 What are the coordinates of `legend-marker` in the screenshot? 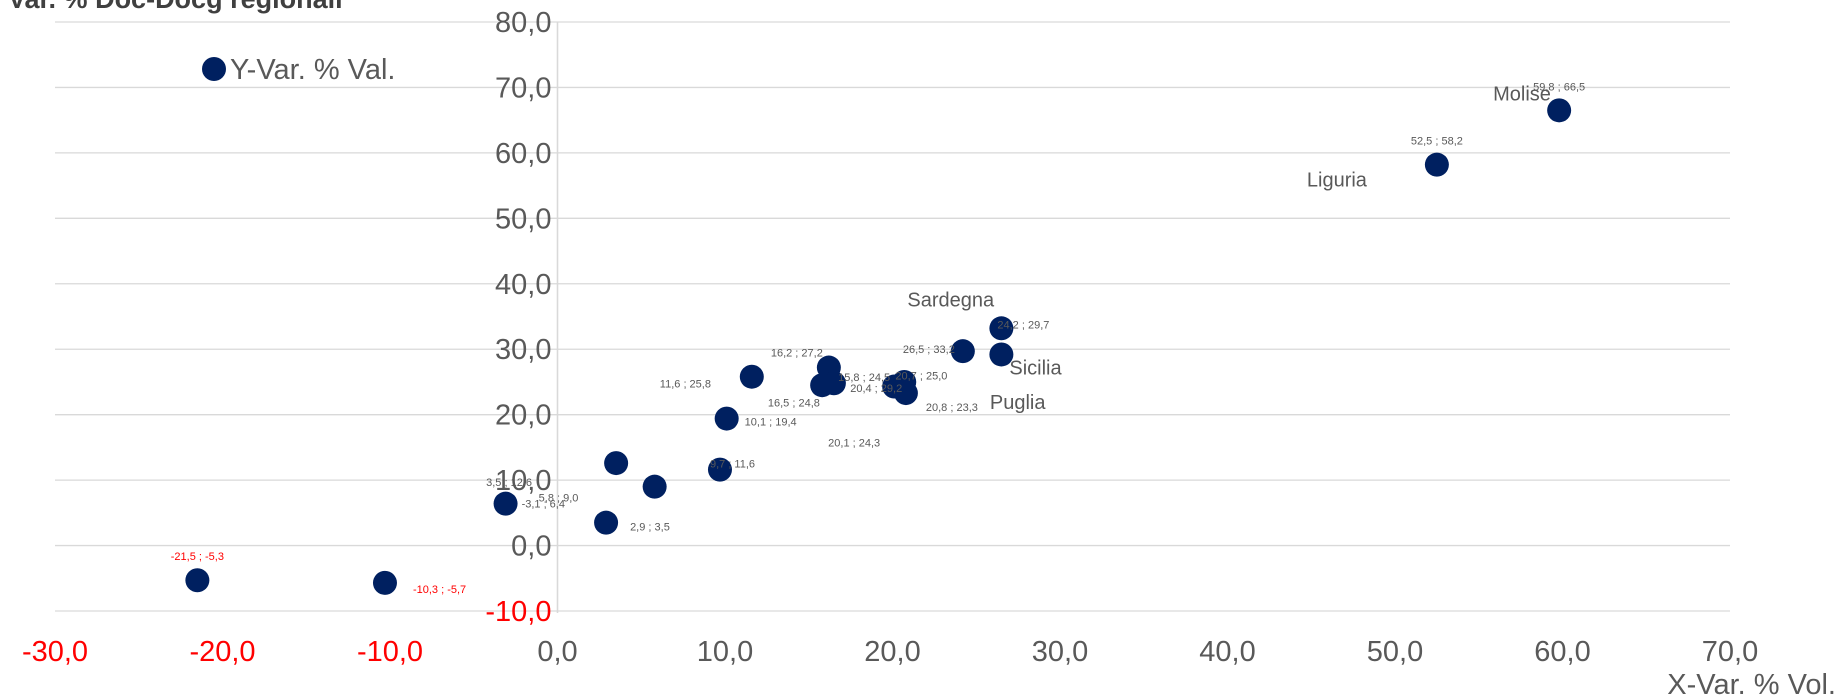 It's located at (214, 69).